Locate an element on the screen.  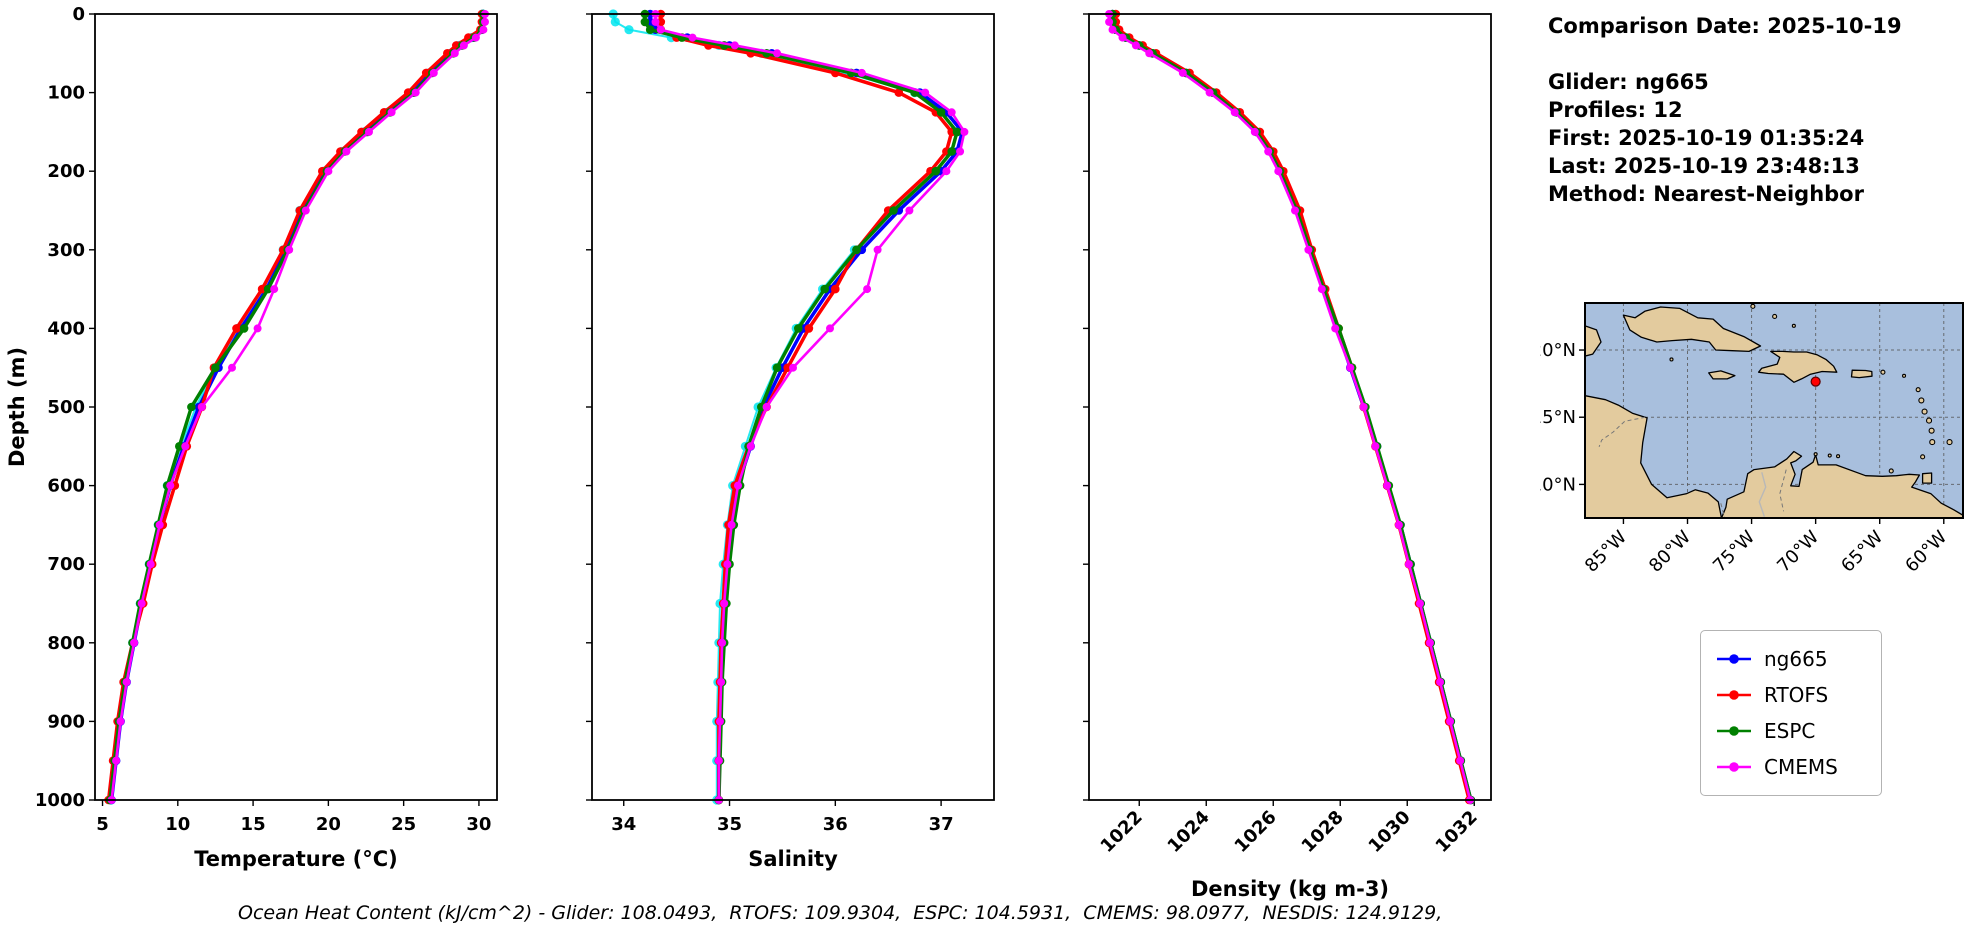
depth-tick-label: 400 is located at coordinates (66, 328).